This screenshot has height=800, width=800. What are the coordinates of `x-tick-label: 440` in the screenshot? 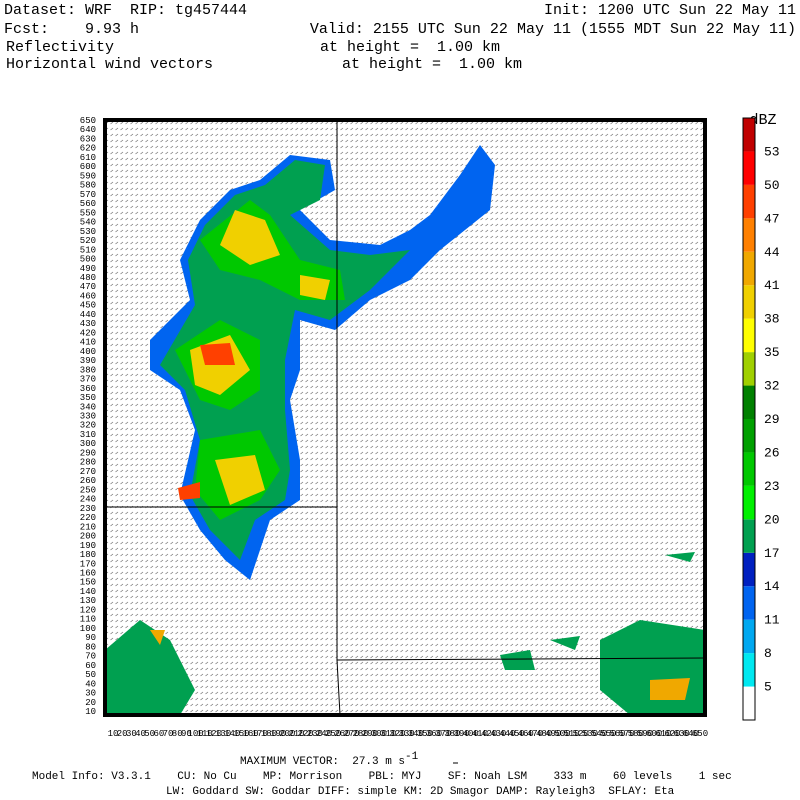 It's located at (507, 734).